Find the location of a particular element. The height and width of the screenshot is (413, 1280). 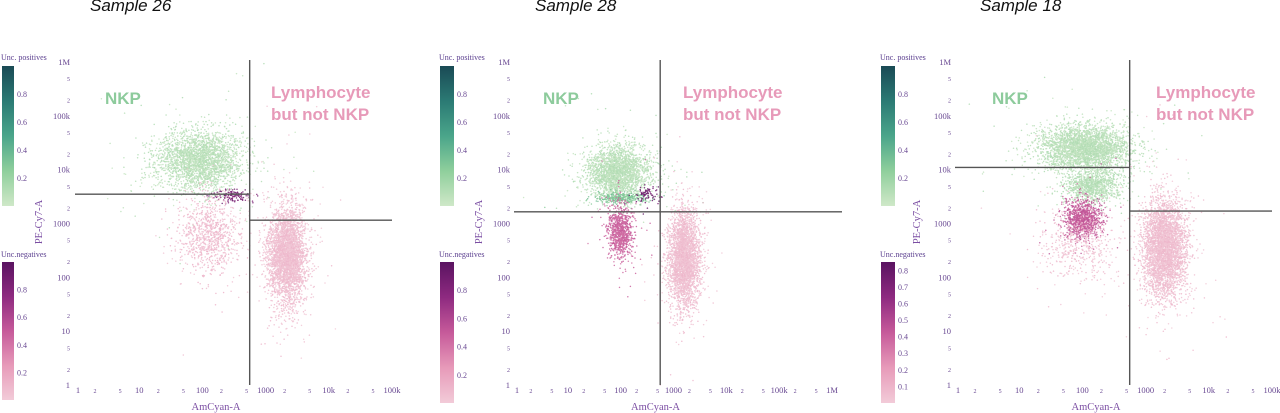

x-tick-label: 2 is located at coordinates (95, 392).